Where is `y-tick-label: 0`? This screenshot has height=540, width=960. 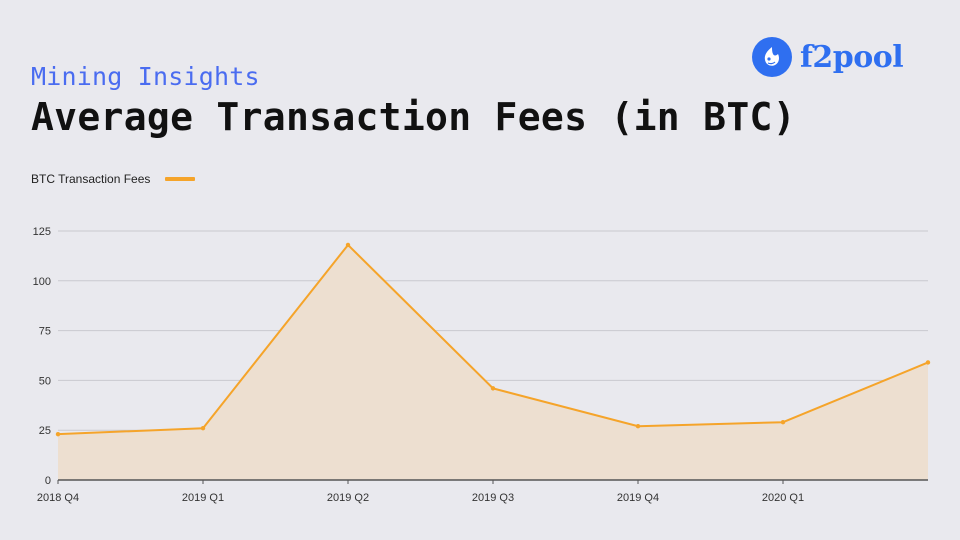 y-tick-label: 0 is located at coordinates (48, 481).